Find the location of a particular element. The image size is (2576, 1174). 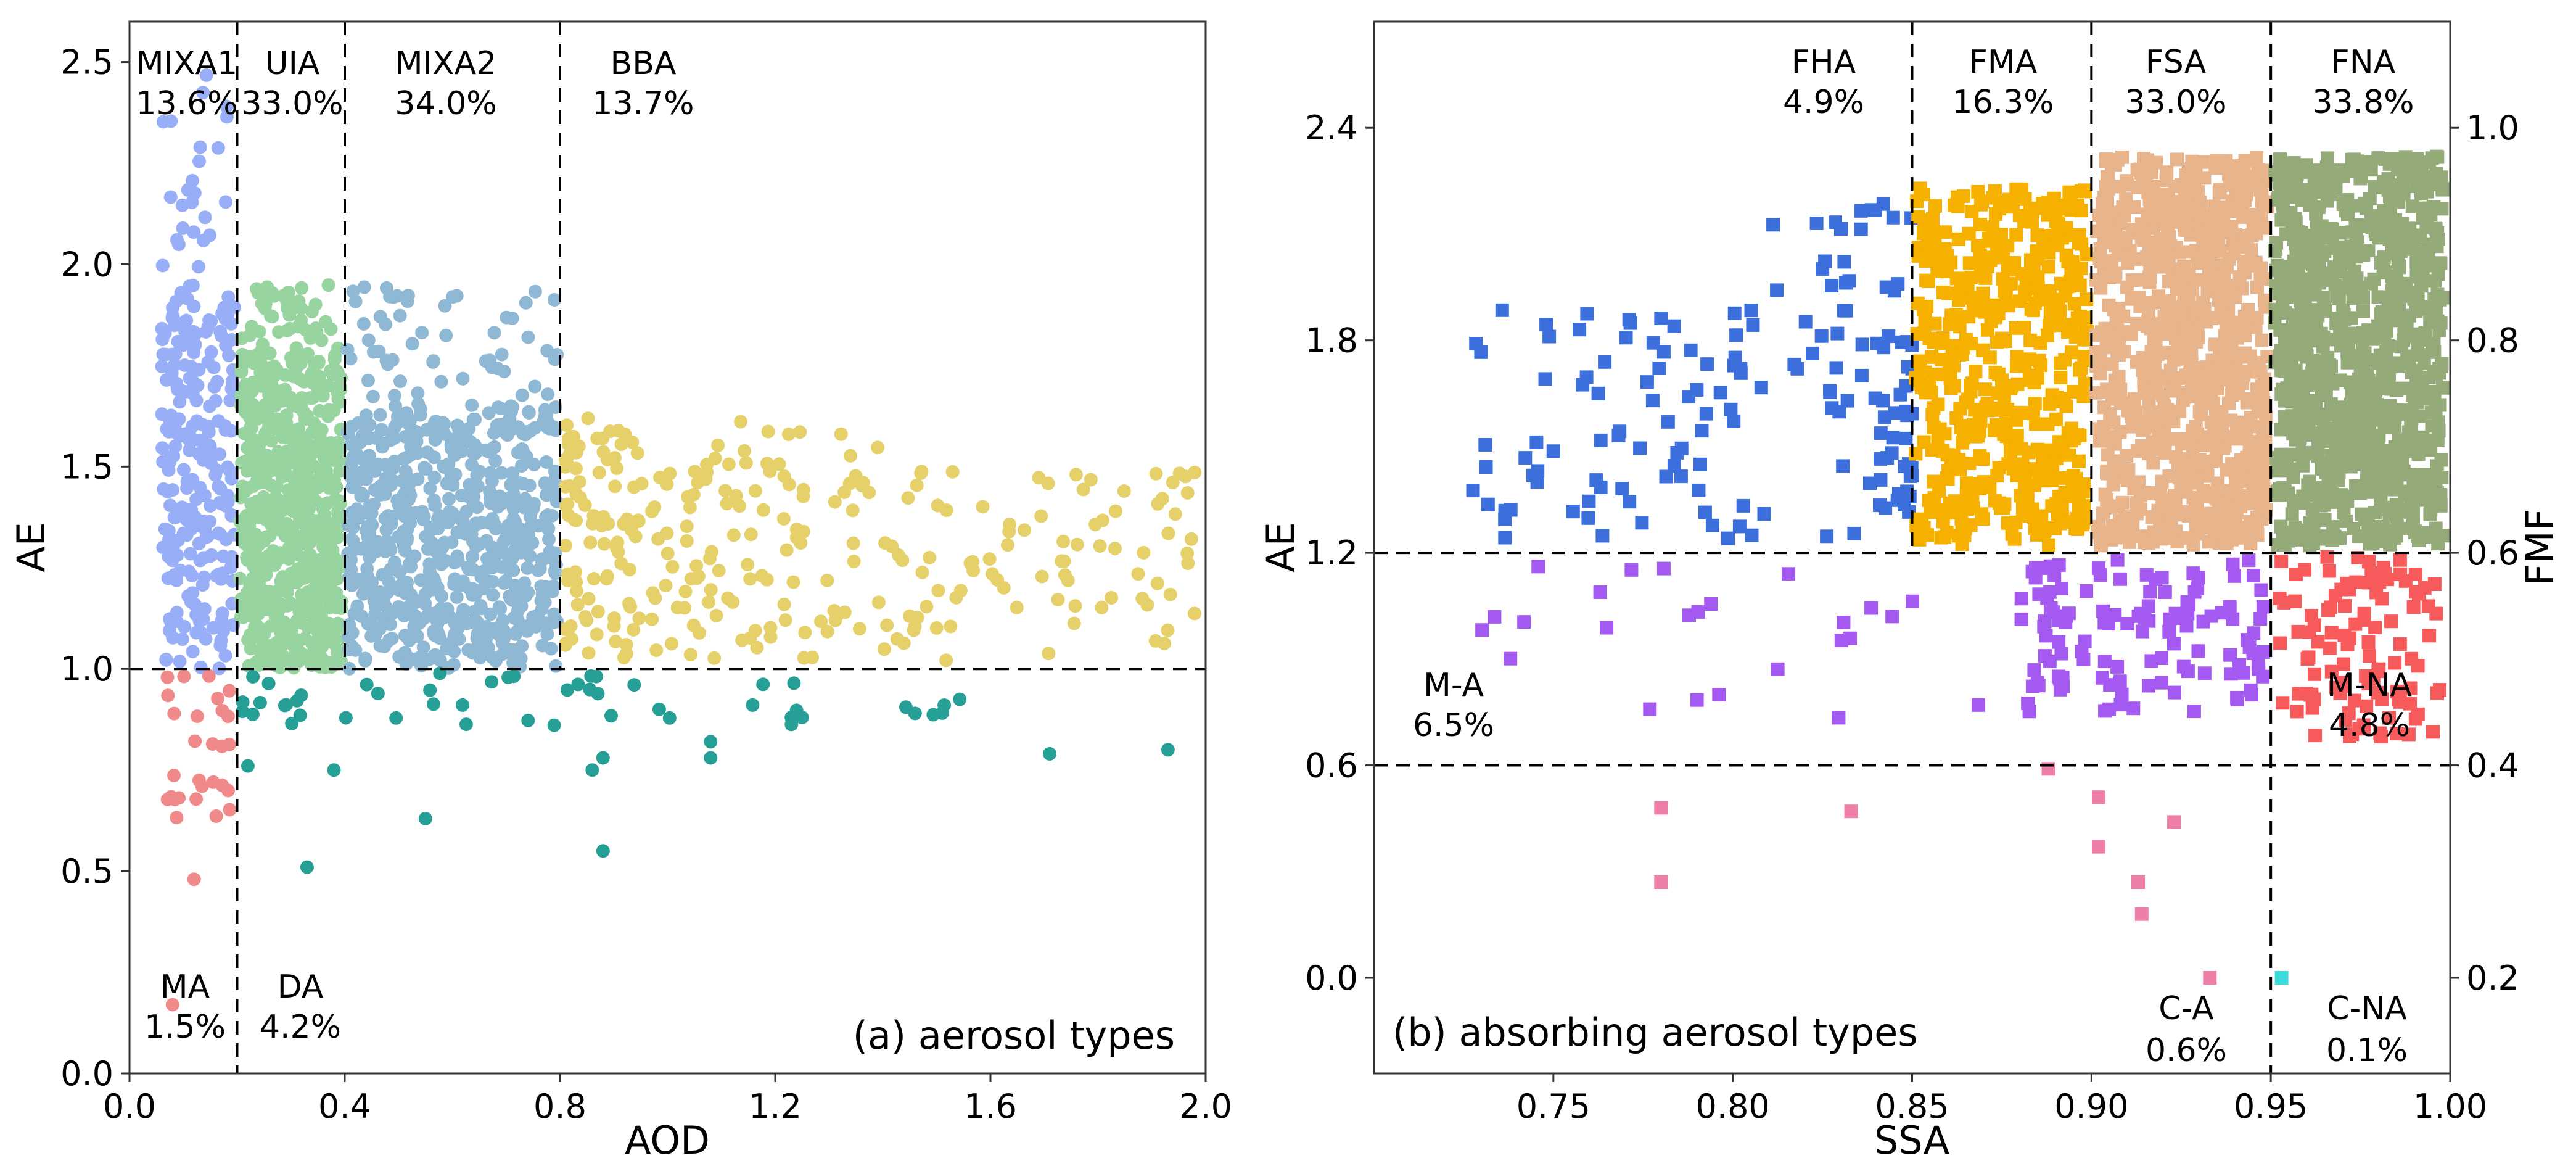

x-tick-label: 0.80 is located at coordinates (1733, 1106).